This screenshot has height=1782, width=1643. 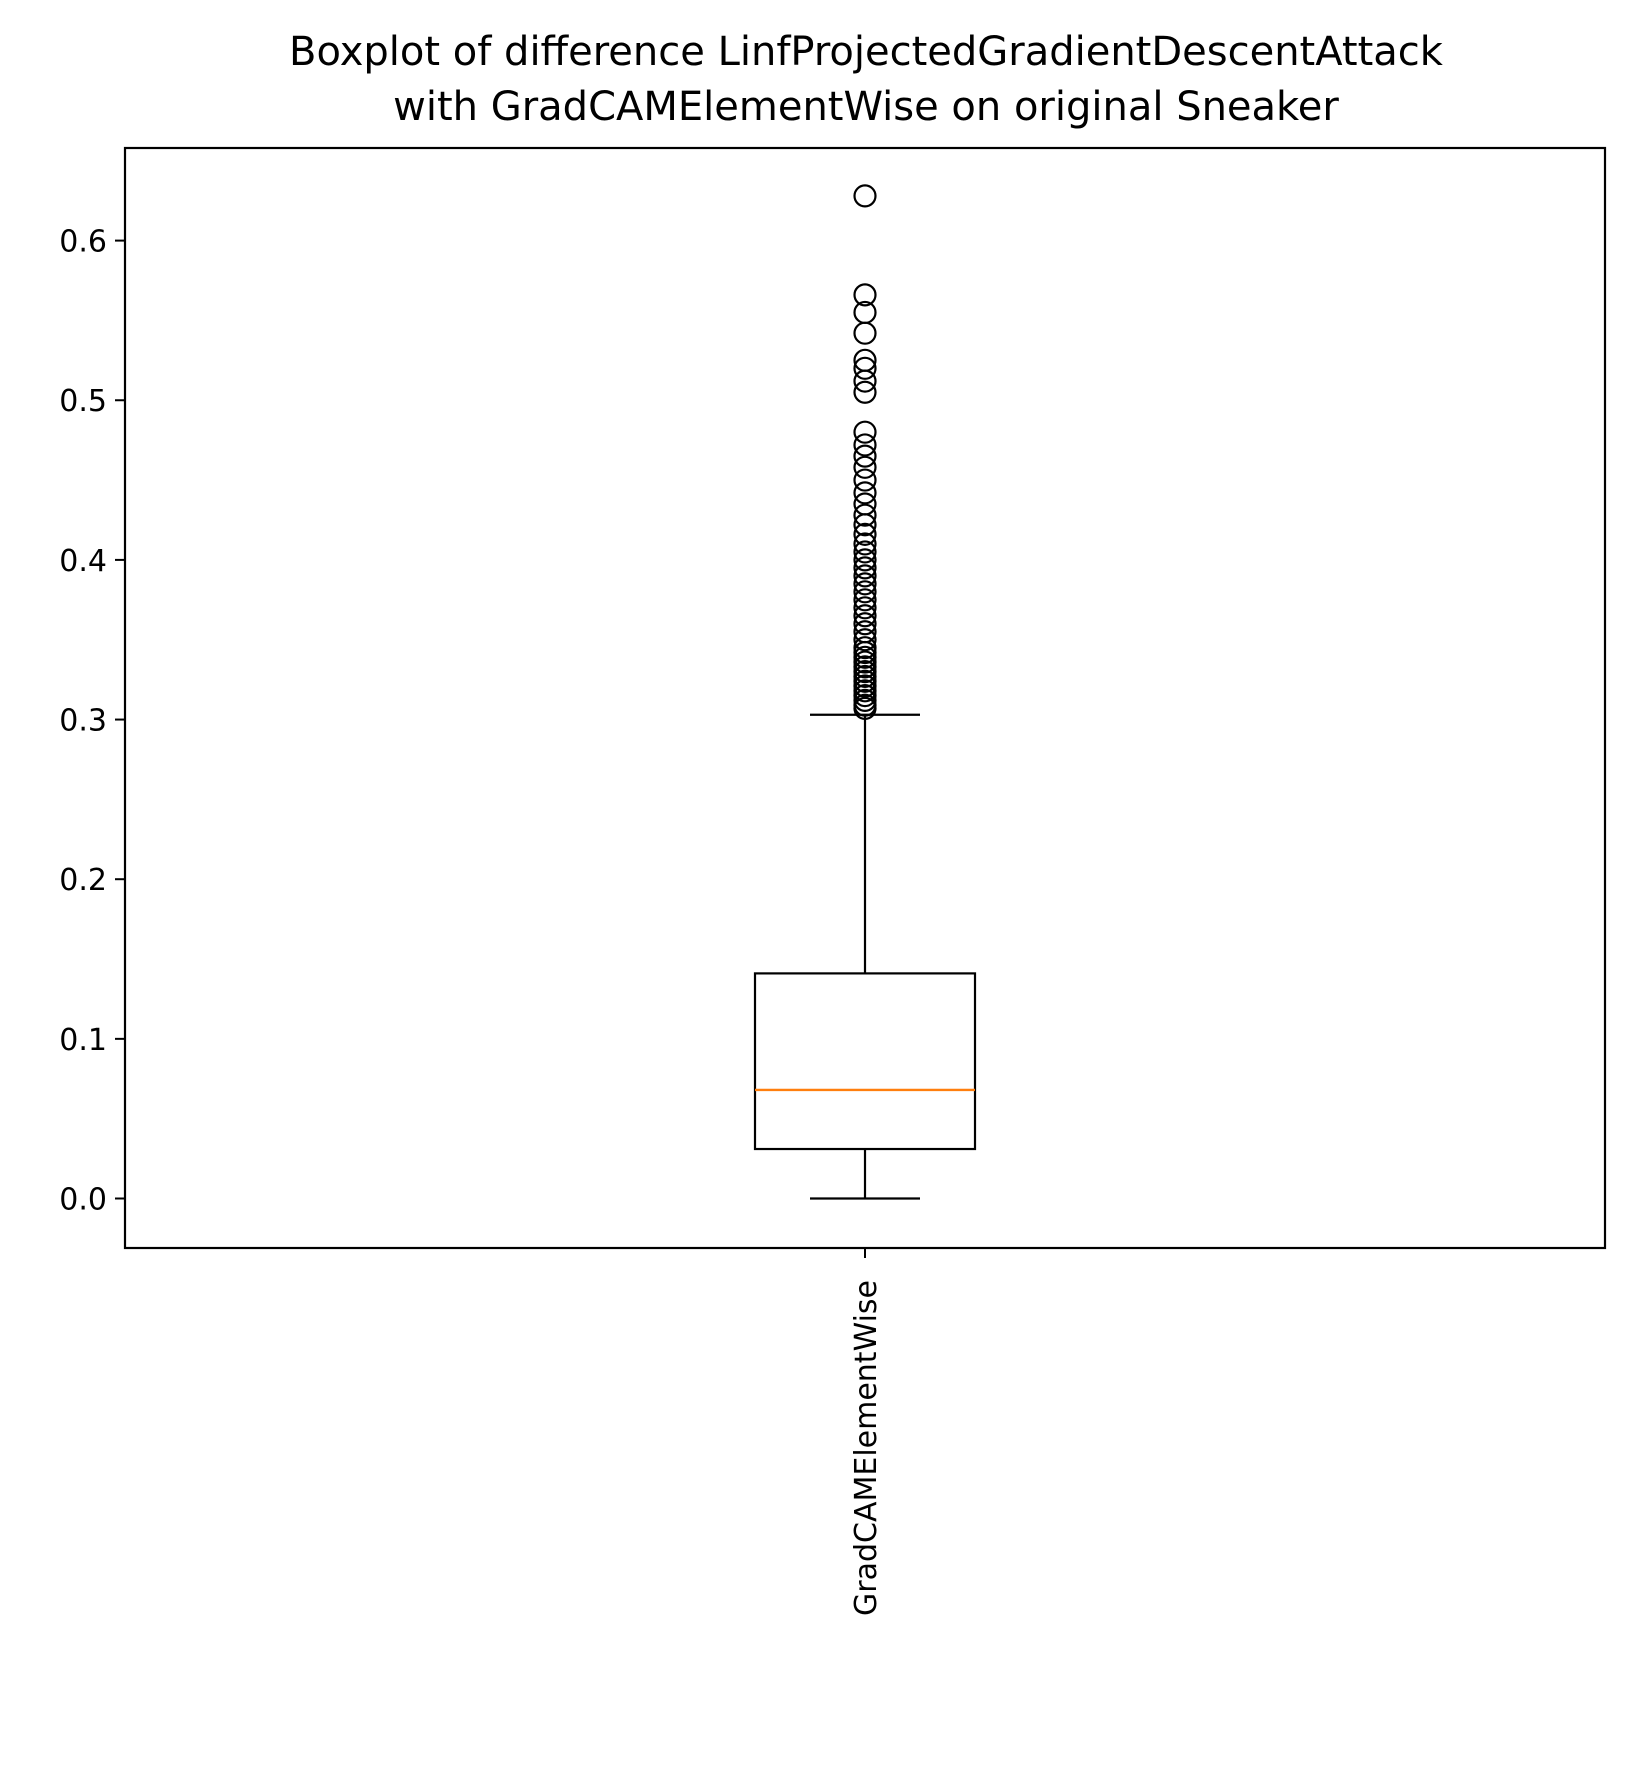 I want to click on y-tick-label: 0.0, so click(x=83, y=1200).